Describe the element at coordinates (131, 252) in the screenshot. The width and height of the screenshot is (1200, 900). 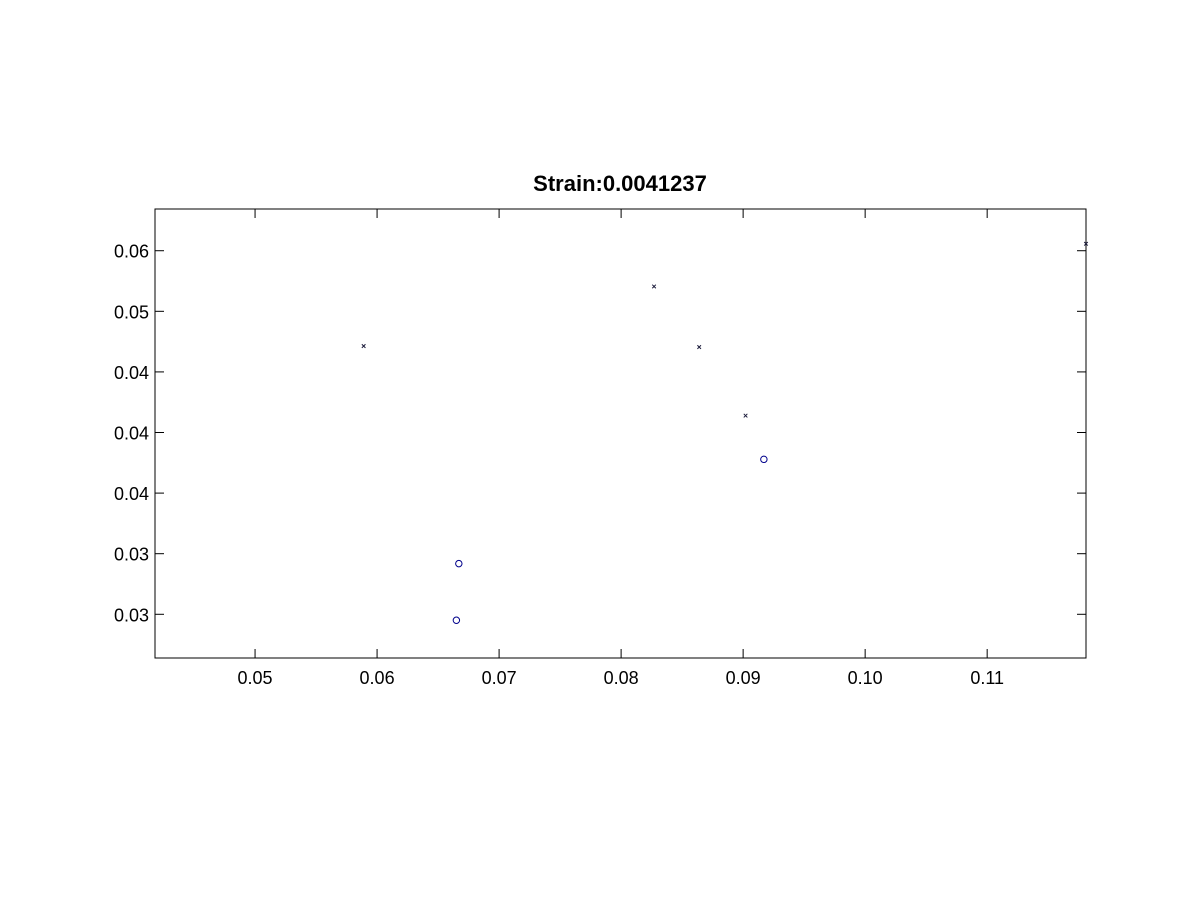
I see `y-tick-label: 0.06` at that location.